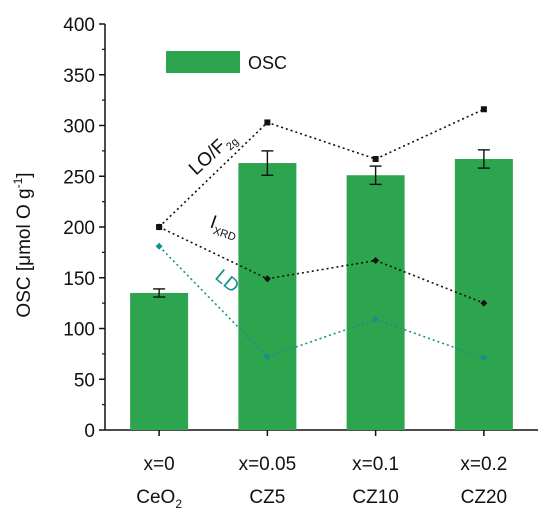 The height and width of the screenshot is (513, 549). What do you see at coordinates (18, 182) in the screenshot?
I see `y-axis-title-sup: -1` at bounding box center [18, 182].